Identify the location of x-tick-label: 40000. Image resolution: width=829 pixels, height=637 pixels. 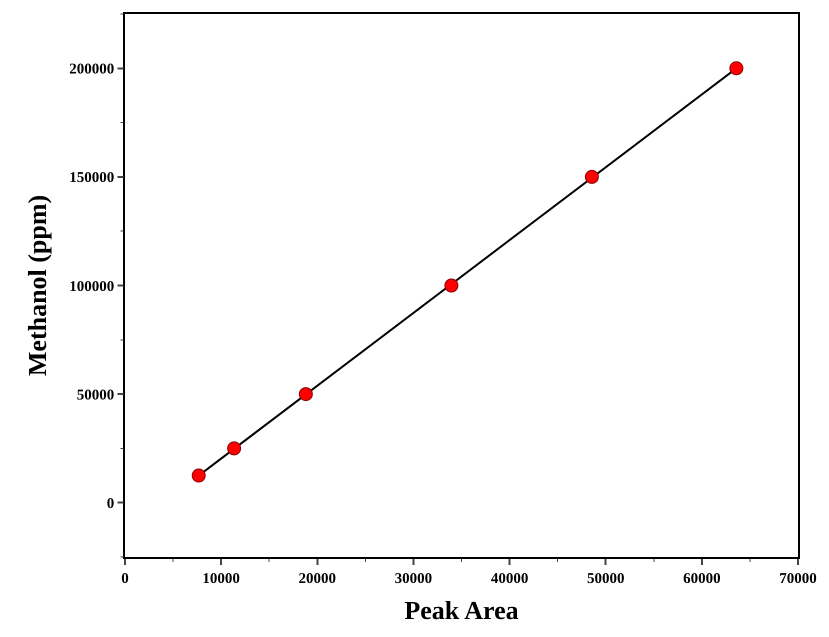
(509, 578).